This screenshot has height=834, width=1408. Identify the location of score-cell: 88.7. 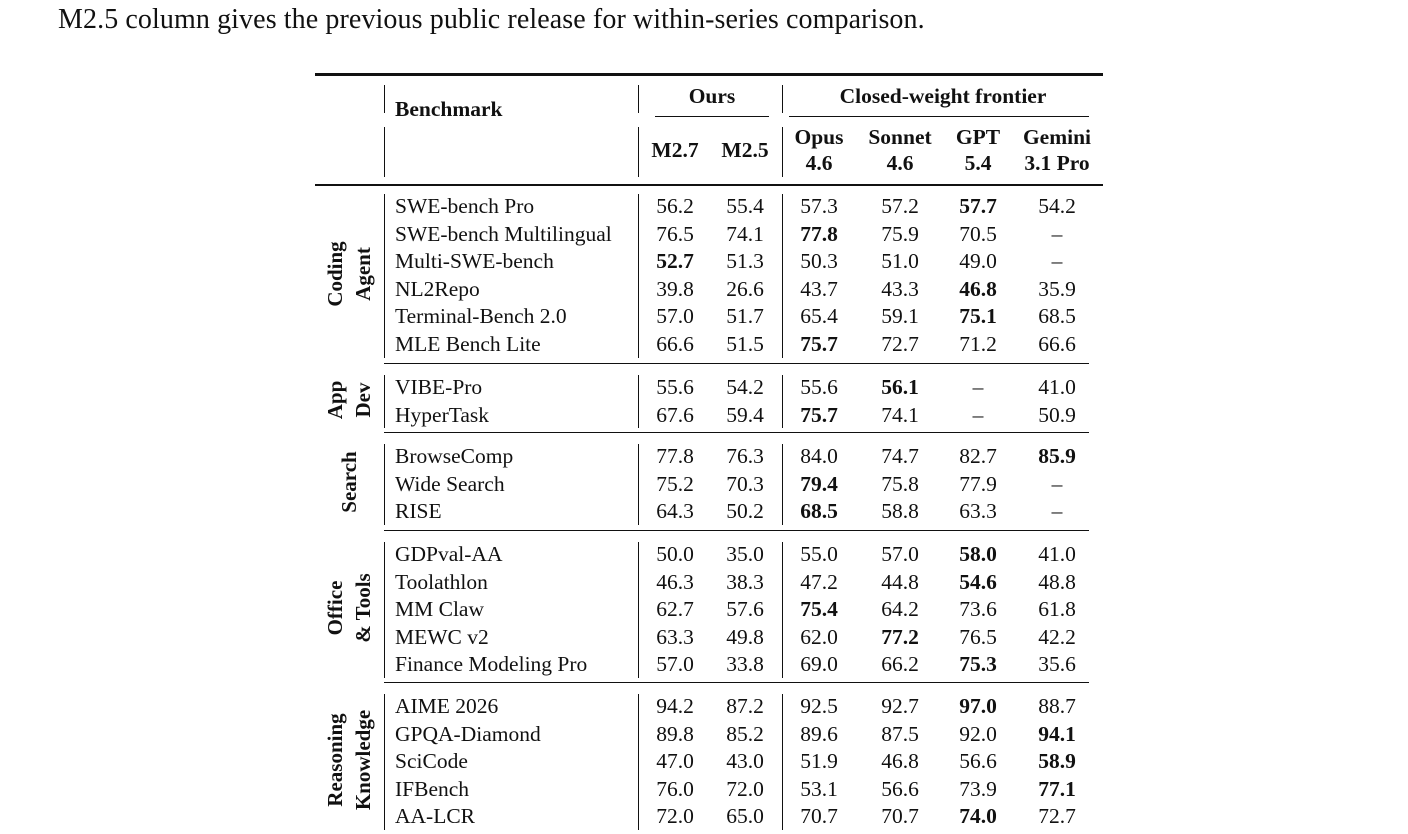
(1057, 706).